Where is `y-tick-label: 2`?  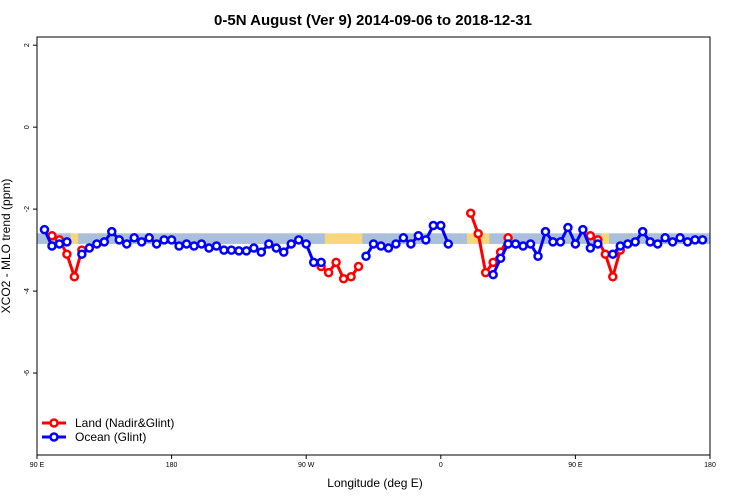
y-tick-label: 2 is located at coordinates (27, 45).